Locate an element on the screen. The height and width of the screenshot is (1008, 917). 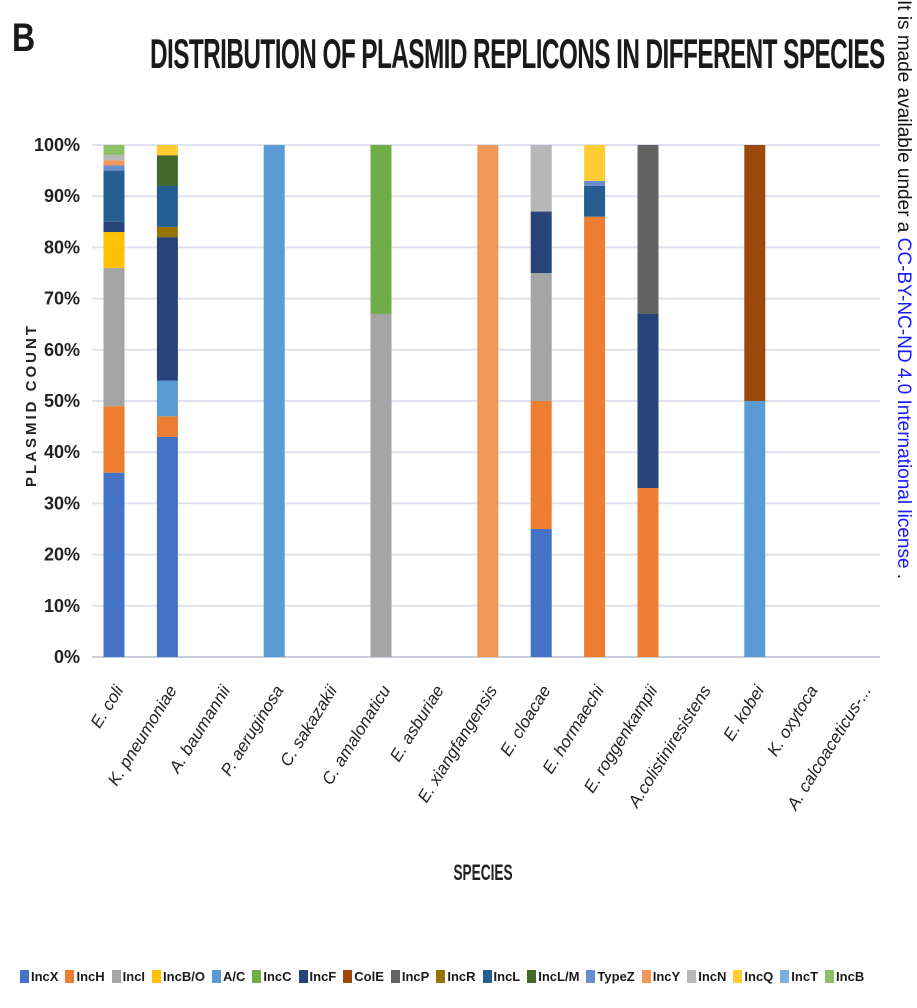
y-tick-label: 50% is located at coordinates (62, 401).